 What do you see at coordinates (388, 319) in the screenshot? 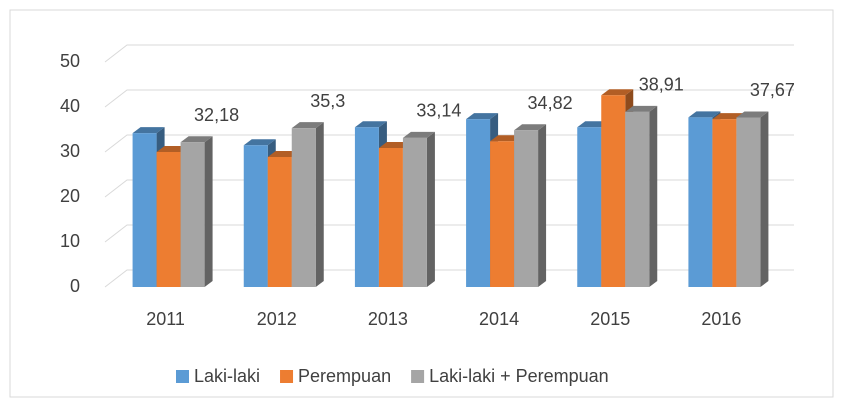
I see `x-tick-label: 2013` at bounding box center [388, 319].